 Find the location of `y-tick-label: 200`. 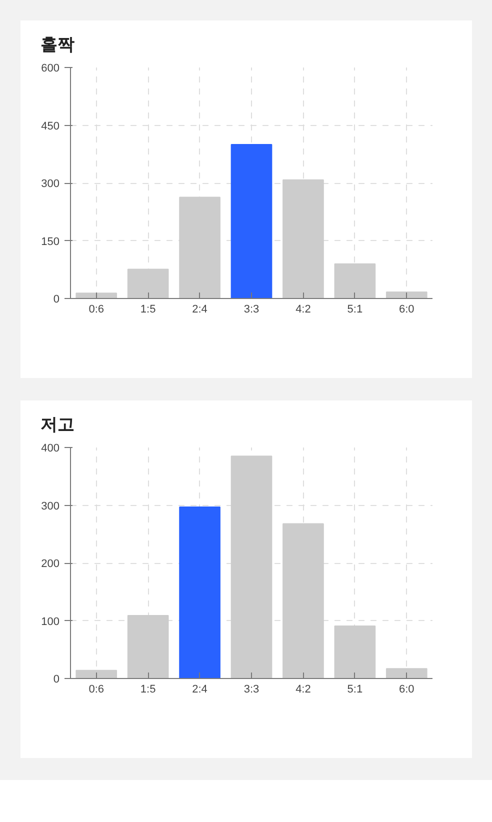

y-tick-label: 200 is located at coordinates (50, 564).